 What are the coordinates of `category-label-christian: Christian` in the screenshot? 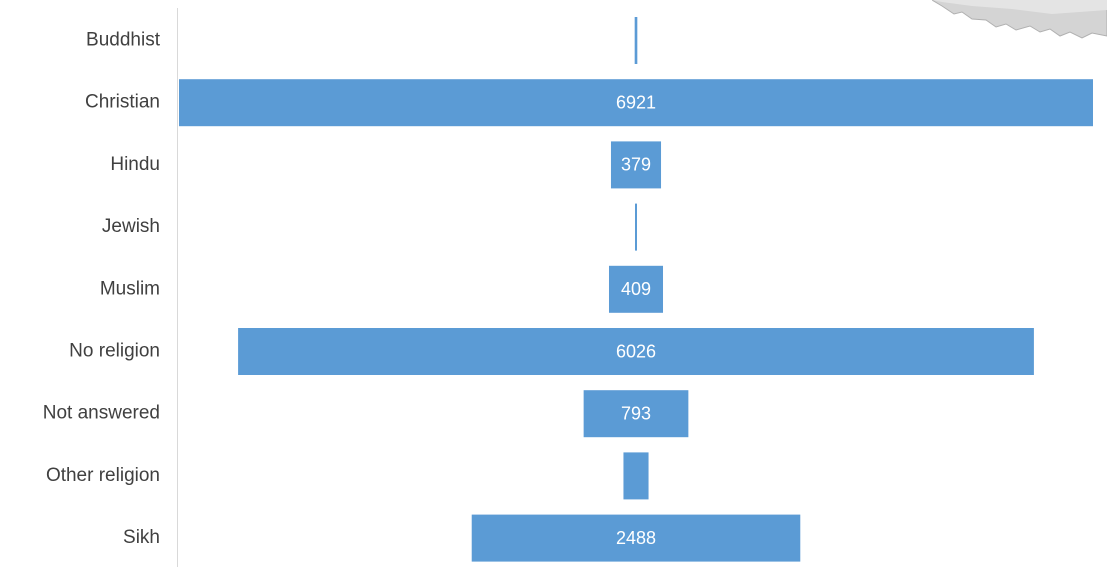 It's located at (122, 102).